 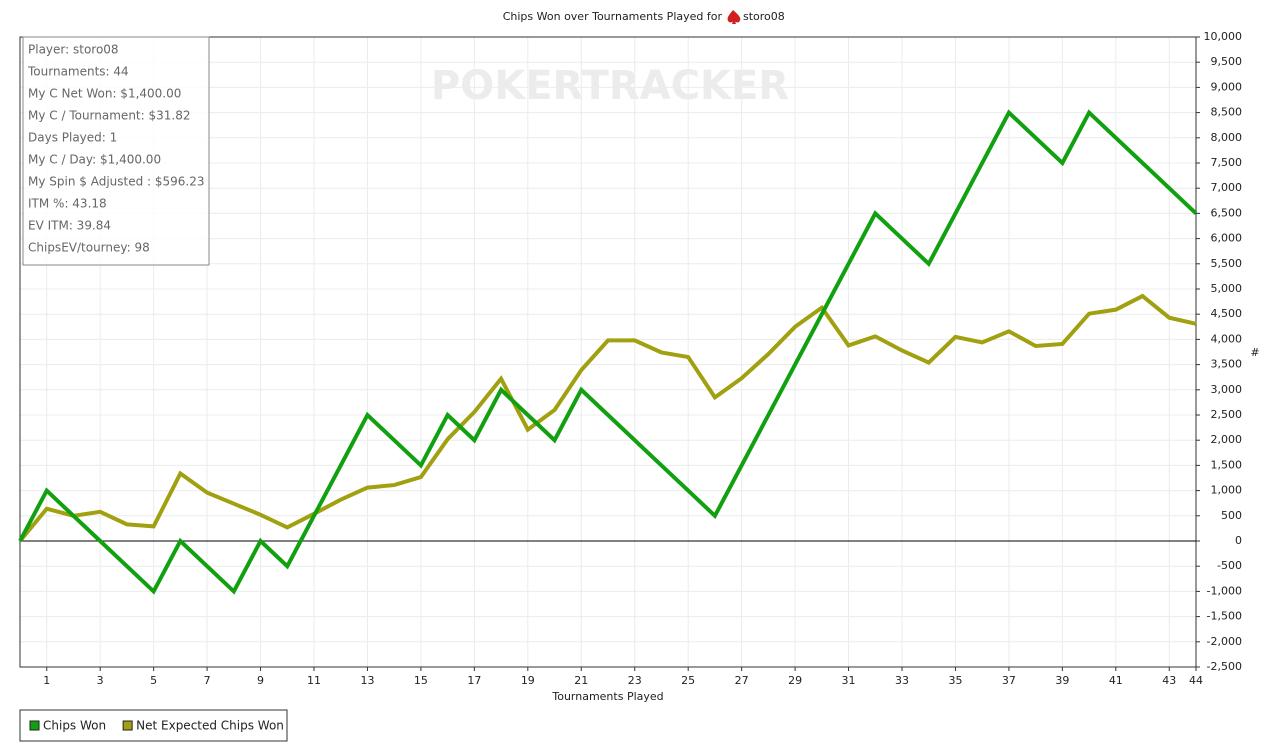 I want to click on y-tick-label: 4,000, so click(x=1227, y=338).